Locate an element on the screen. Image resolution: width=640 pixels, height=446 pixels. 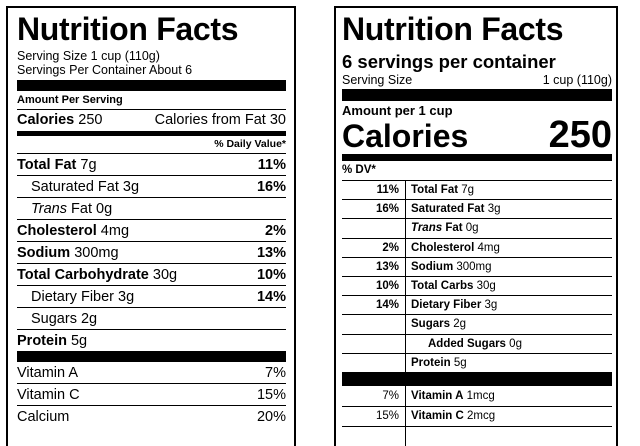
nutrient-row-saturated-fat: 16% Saturated Fat 3g is located at coordinates (477, 209).